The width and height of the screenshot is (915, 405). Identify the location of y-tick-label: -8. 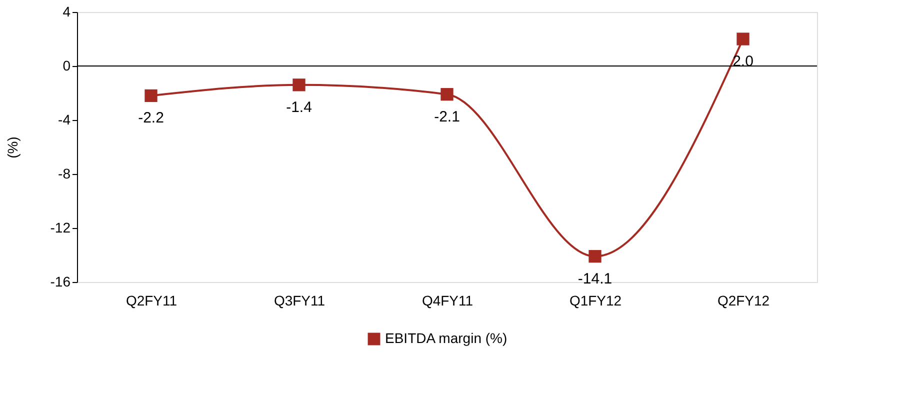
(64, 174).